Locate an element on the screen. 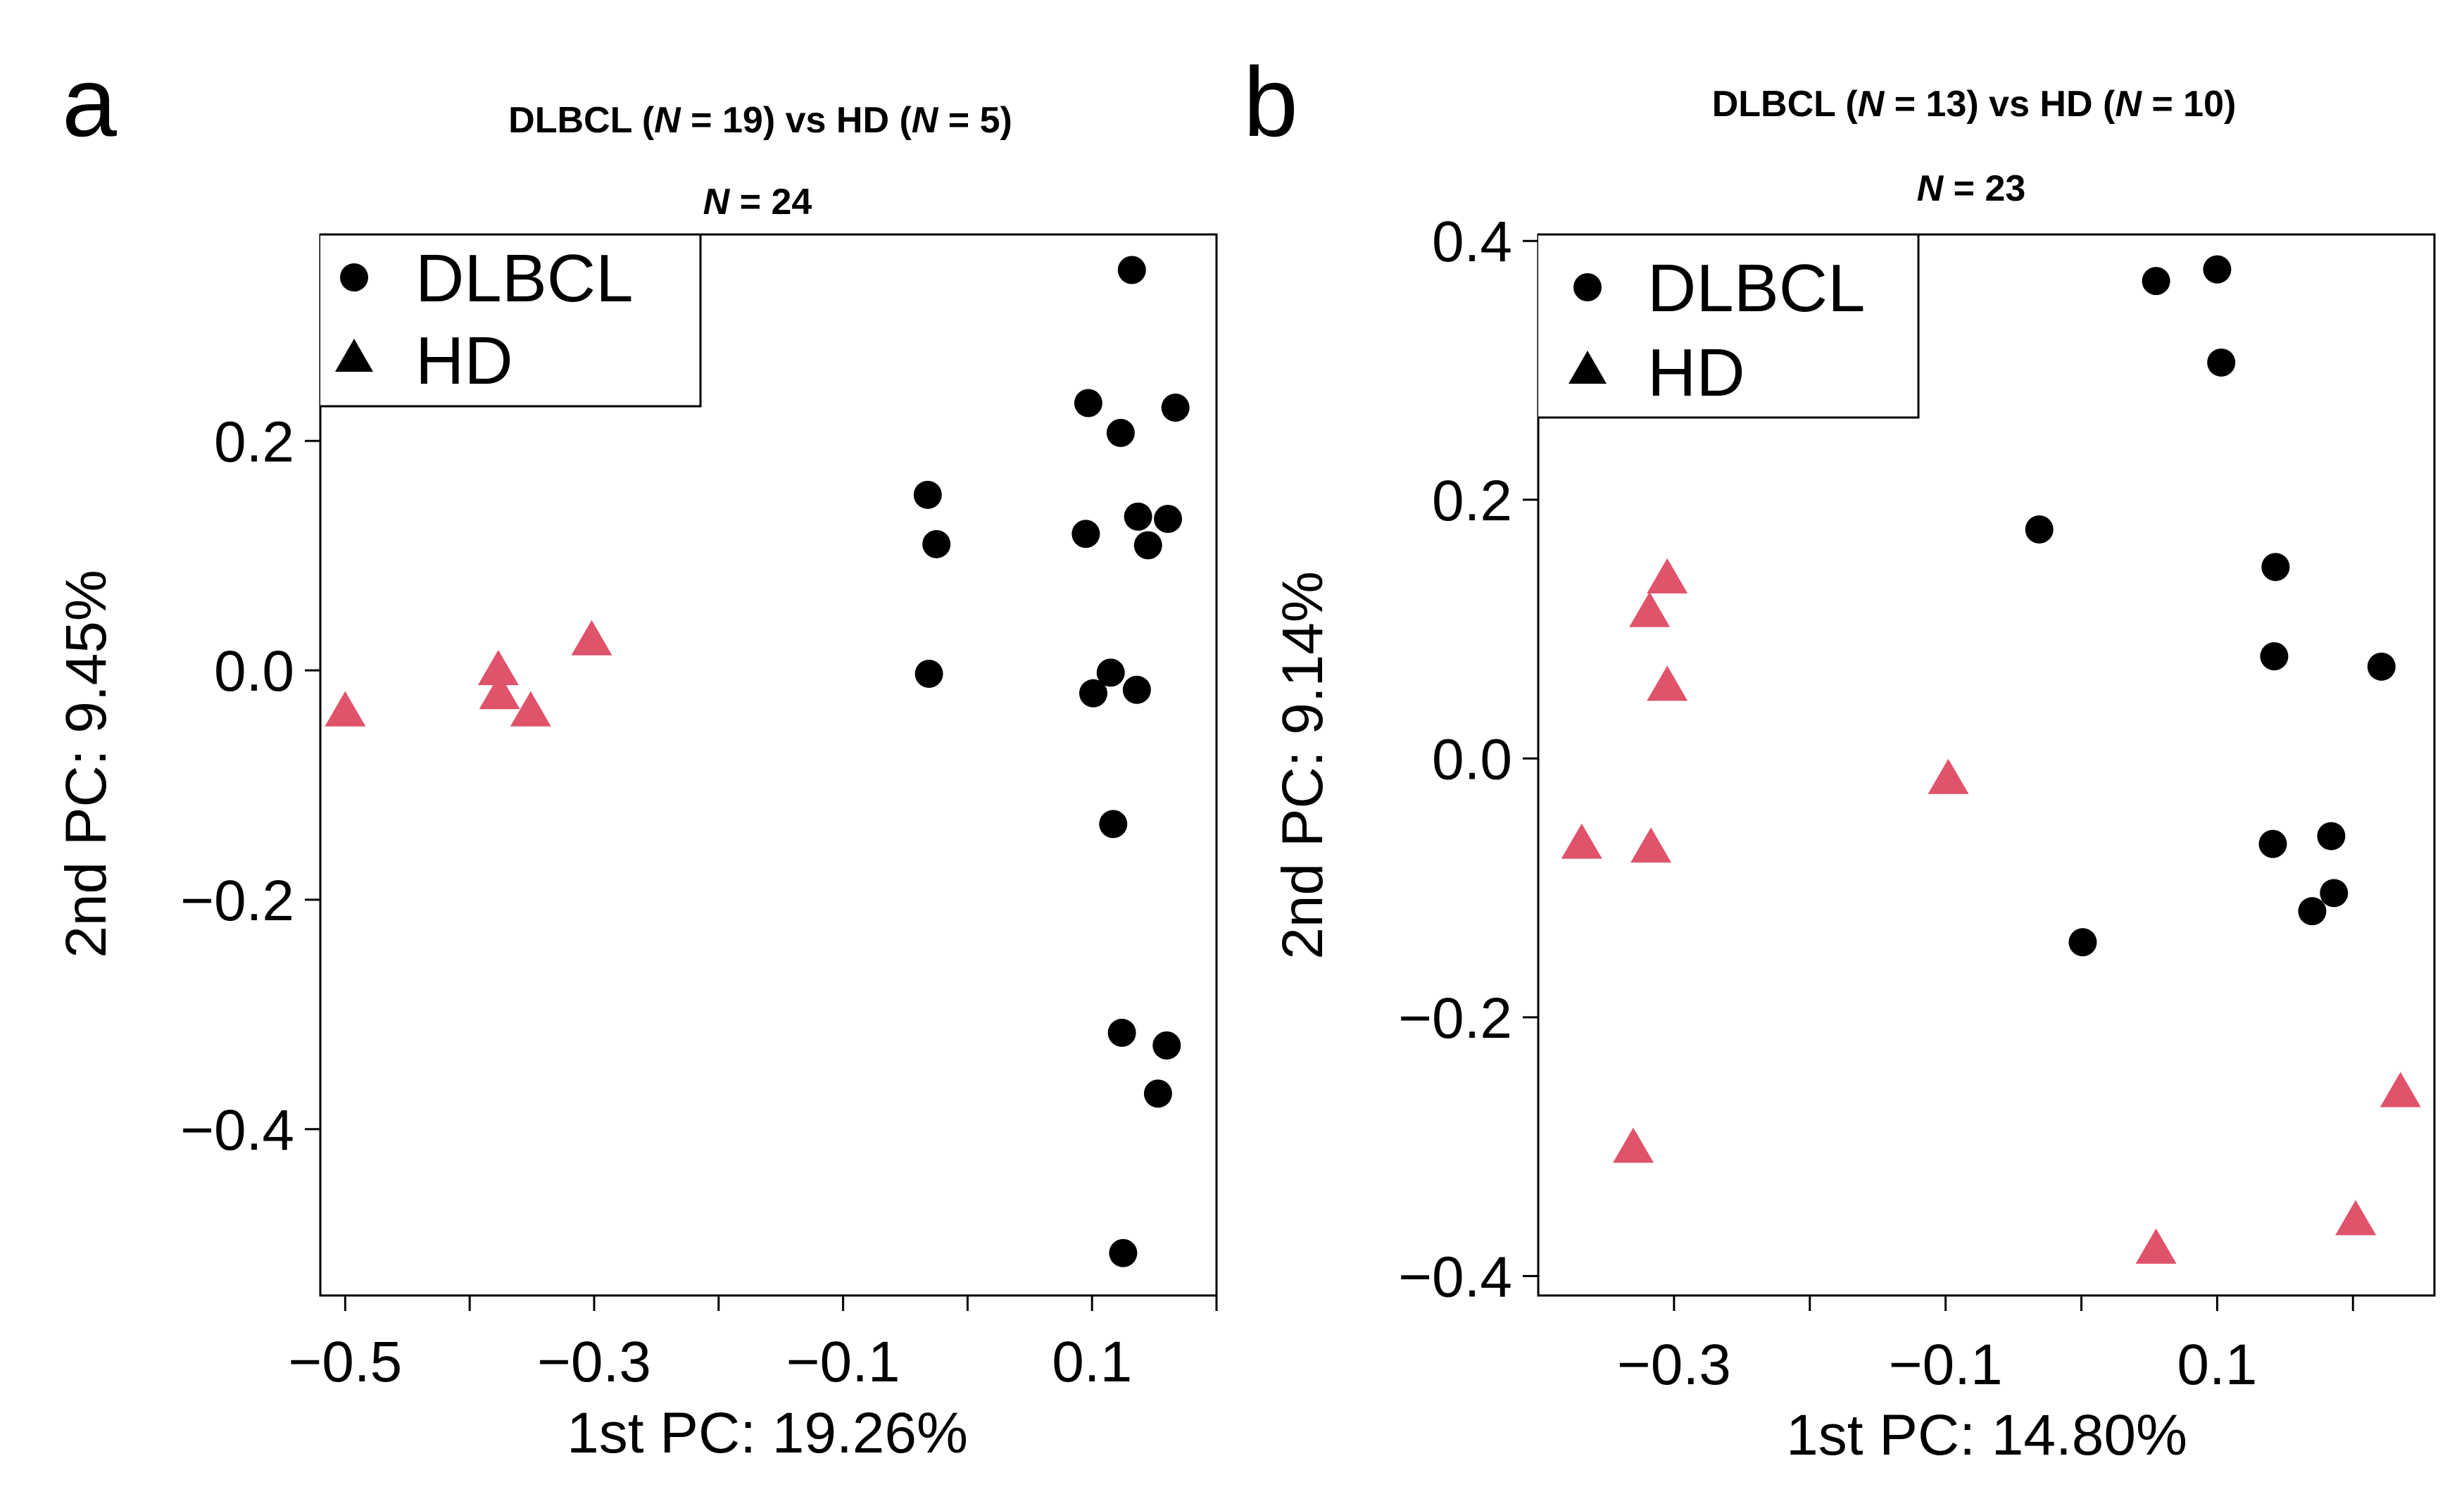  panel-a-legend-hd-marker is located at coordinates (354, 356).